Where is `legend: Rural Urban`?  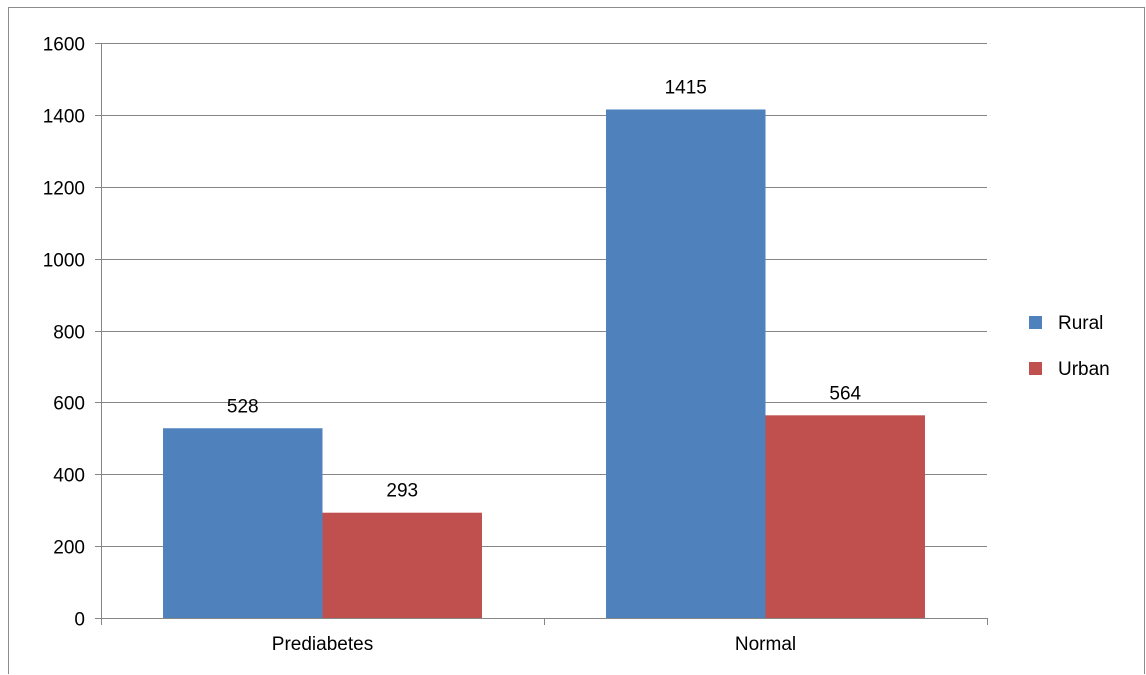
legend: Rural Urban is located at coordinates (1069, 346).